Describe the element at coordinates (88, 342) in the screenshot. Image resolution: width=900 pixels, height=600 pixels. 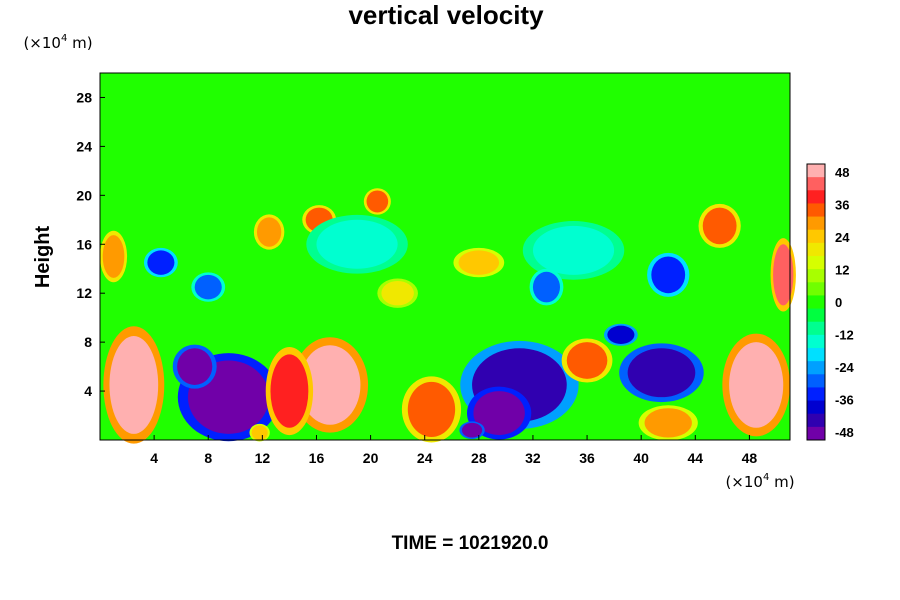
I see `y-tick-label: 8` at that location.